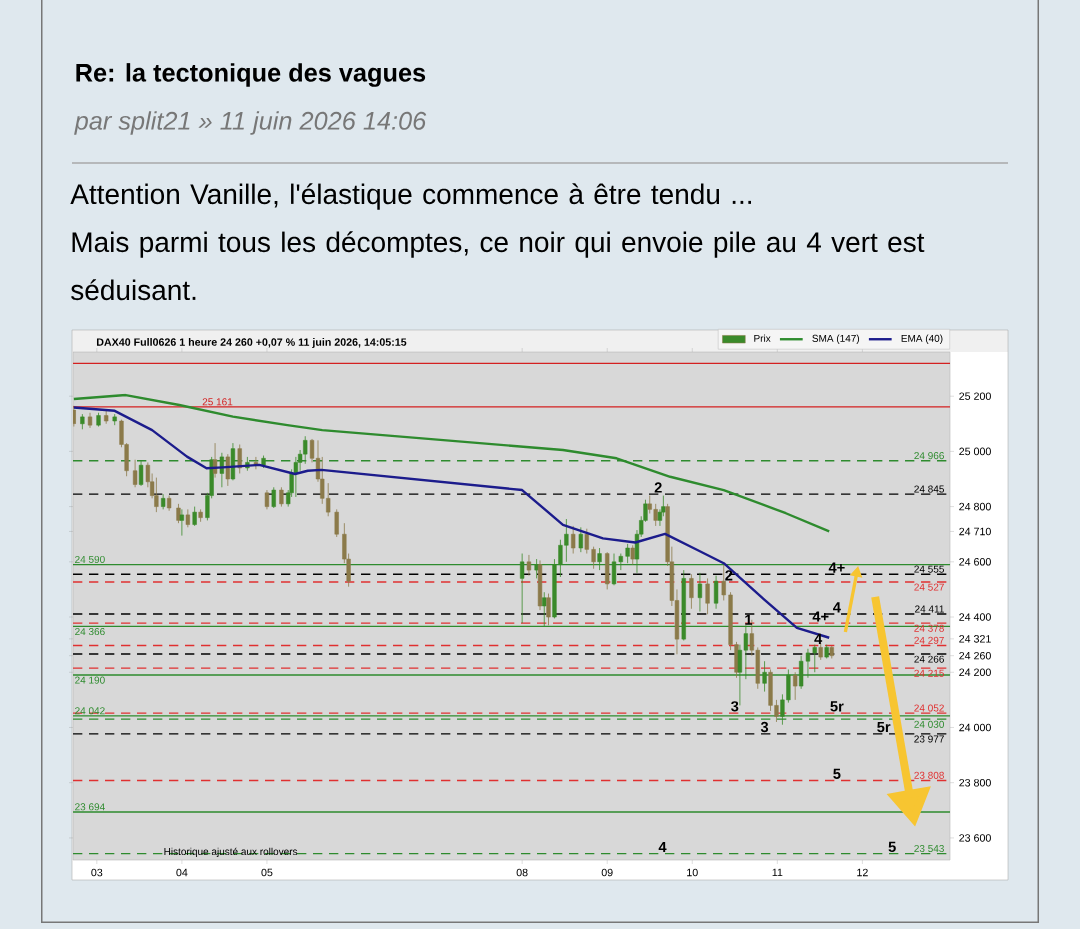  I want to click on legend-label: EMA (40), so click(922, 339).